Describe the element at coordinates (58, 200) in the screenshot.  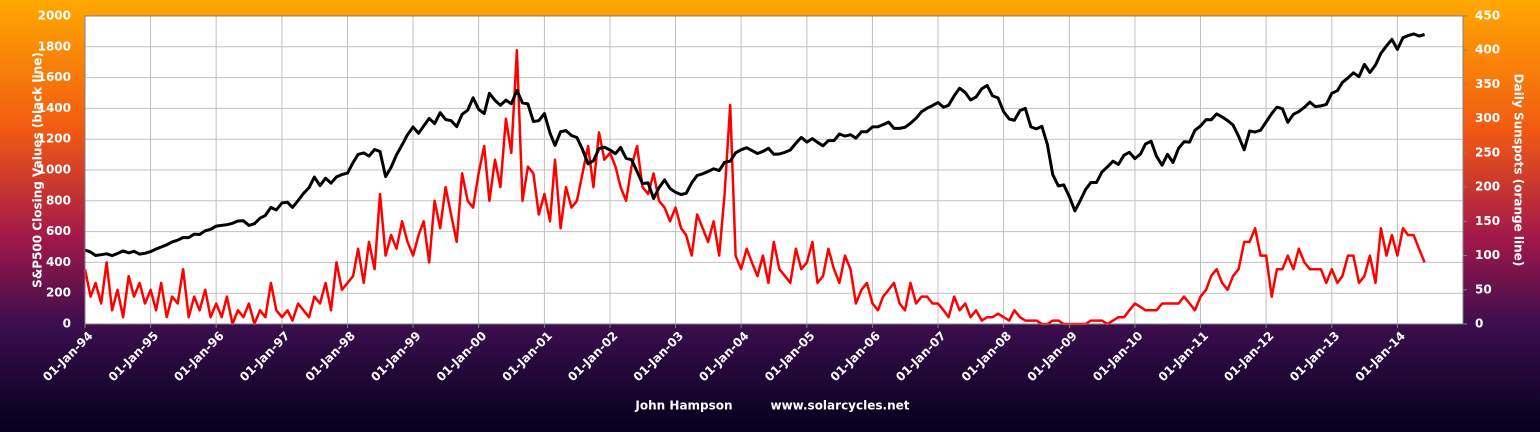
I see `y-tick-label: 800` at that location.